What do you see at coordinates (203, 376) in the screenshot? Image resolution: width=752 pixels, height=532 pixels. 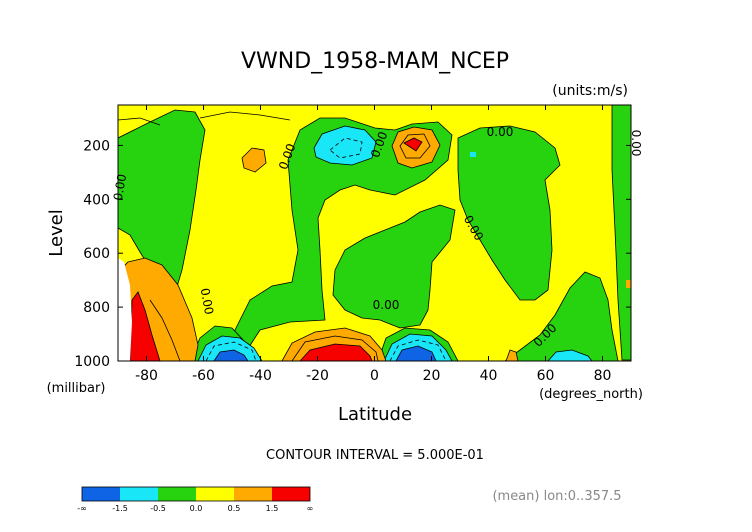 I see `x-tick-label: -60` at bounding box center [203, 376].